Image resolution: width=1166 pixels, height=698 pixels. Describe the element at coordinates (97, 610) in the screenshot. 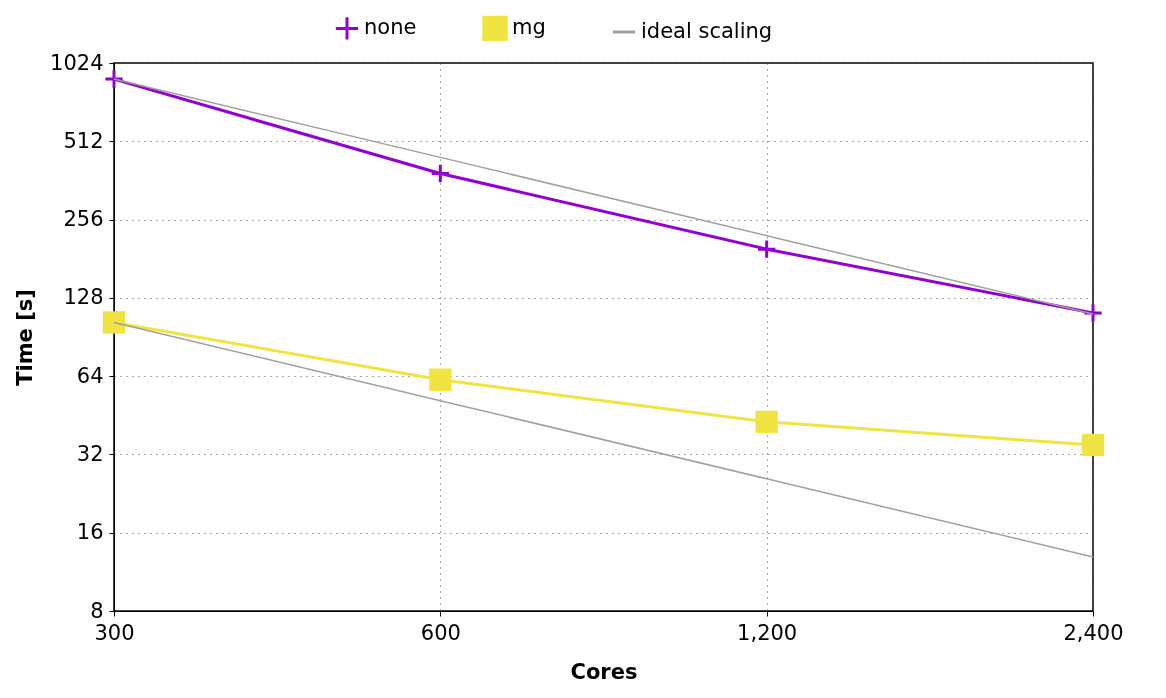

I see `y-tick-label: 8` at that location.